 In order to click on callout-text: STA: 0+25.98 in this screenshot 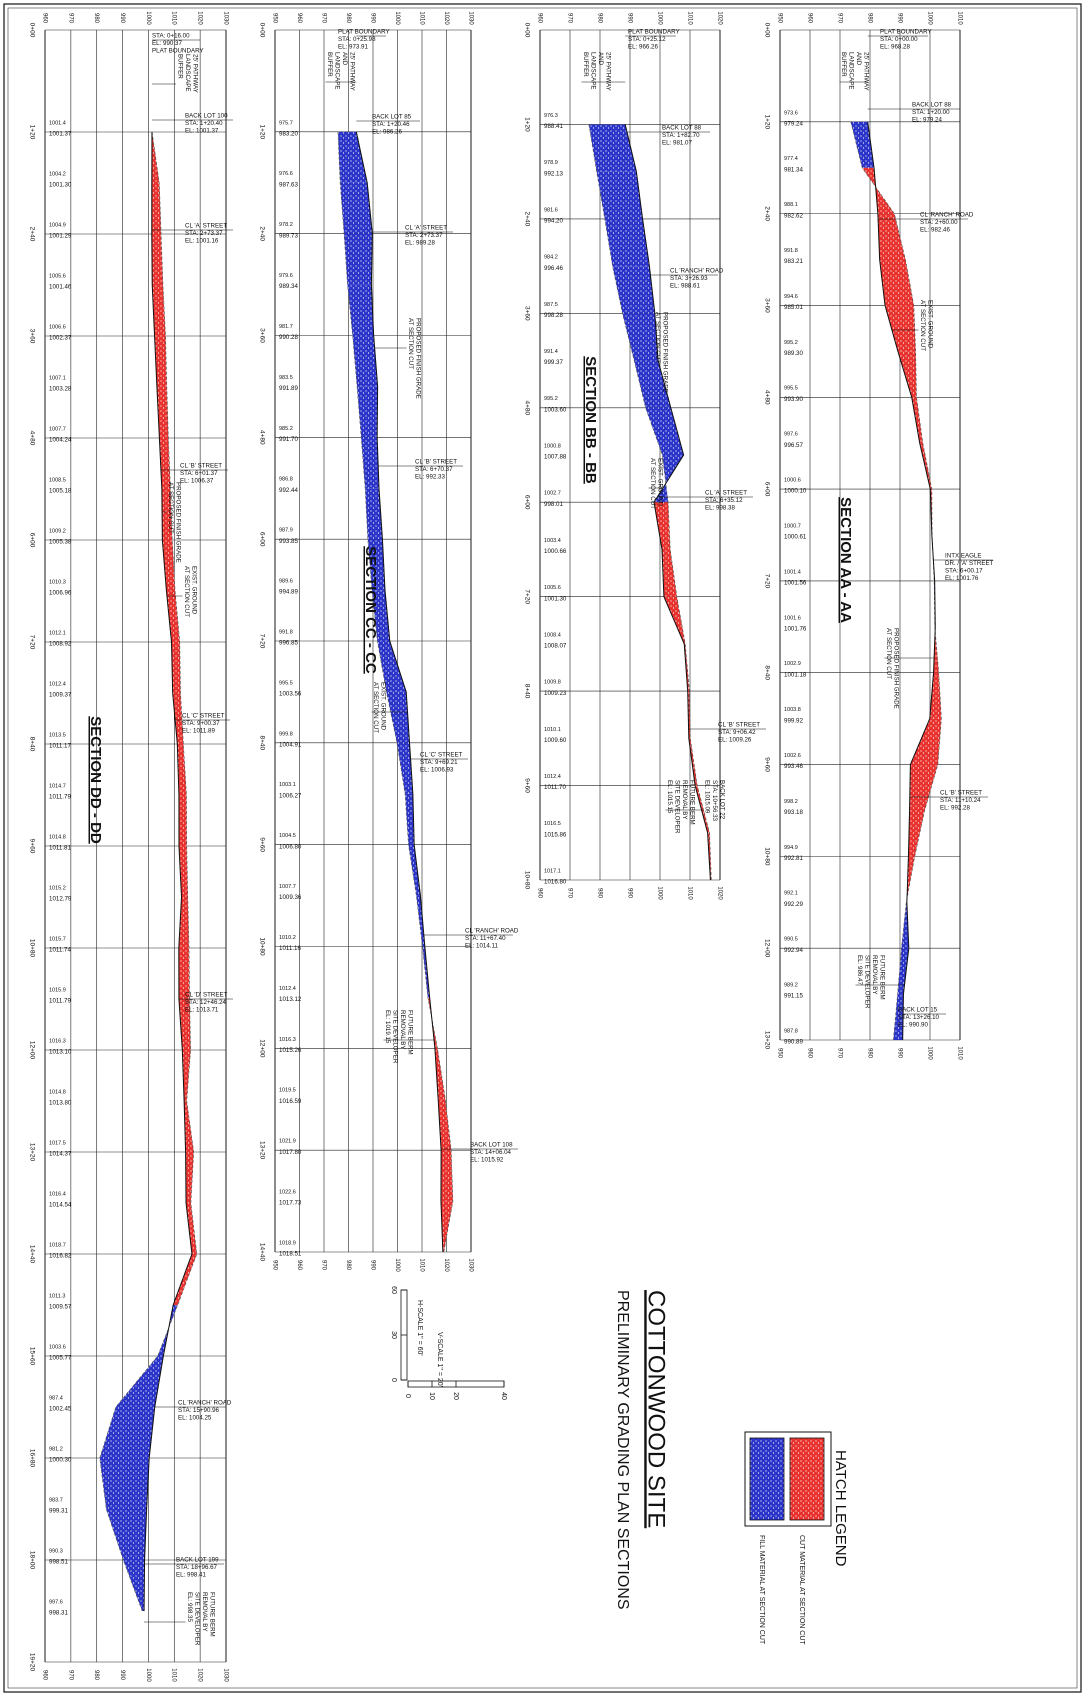, I will do `click(357, 39)`.